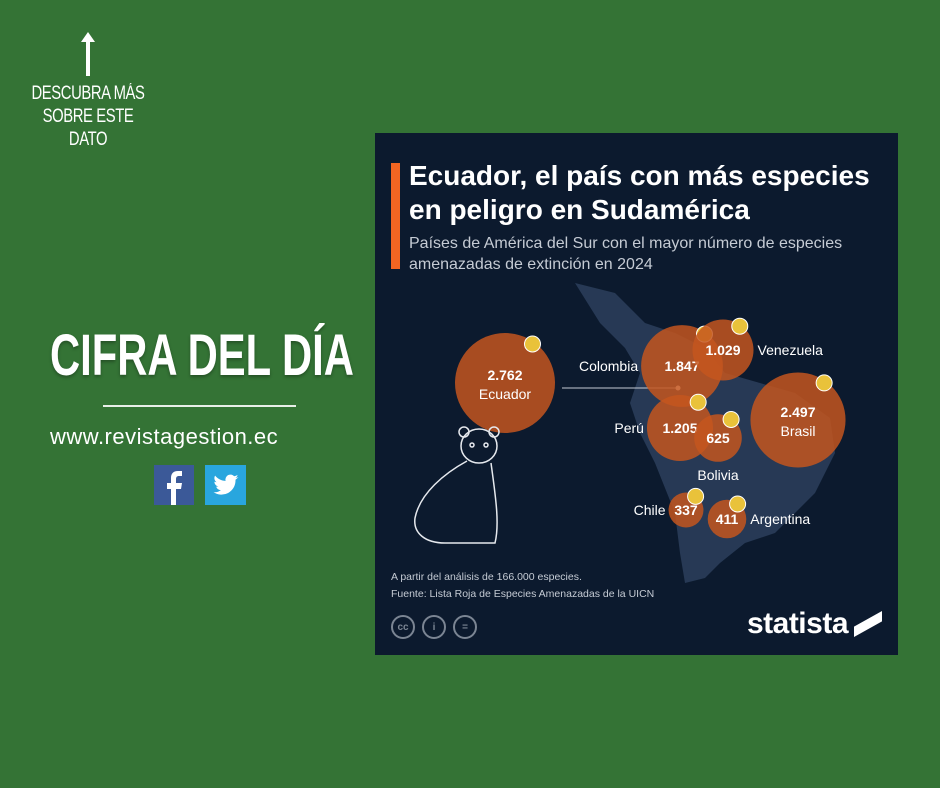  What do you see at coordinates (465, 627) in the screenshot?
I see `no-derivatives-icon: =` at bounding box center [465, 627].